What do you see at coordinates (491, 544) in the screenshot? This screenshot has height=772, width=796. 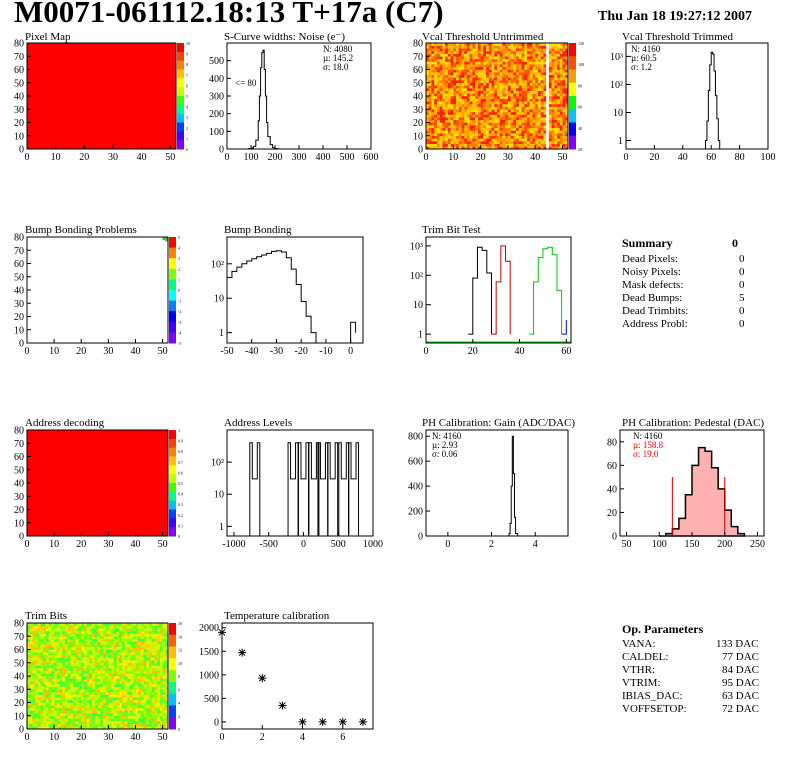 I see `x-tick-label: 2` at bounding box center [491, 544].